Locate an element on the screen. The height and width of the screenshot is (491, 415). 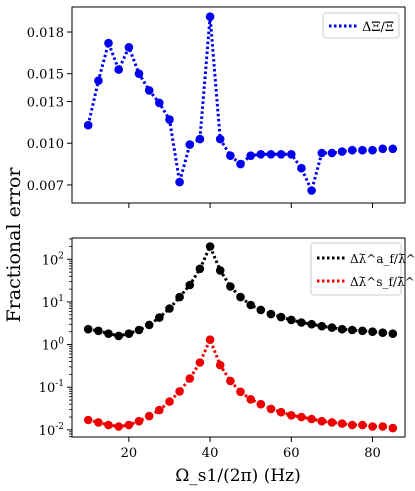
bottom-xtick-label: 40 is located at coordinates (210, 453).